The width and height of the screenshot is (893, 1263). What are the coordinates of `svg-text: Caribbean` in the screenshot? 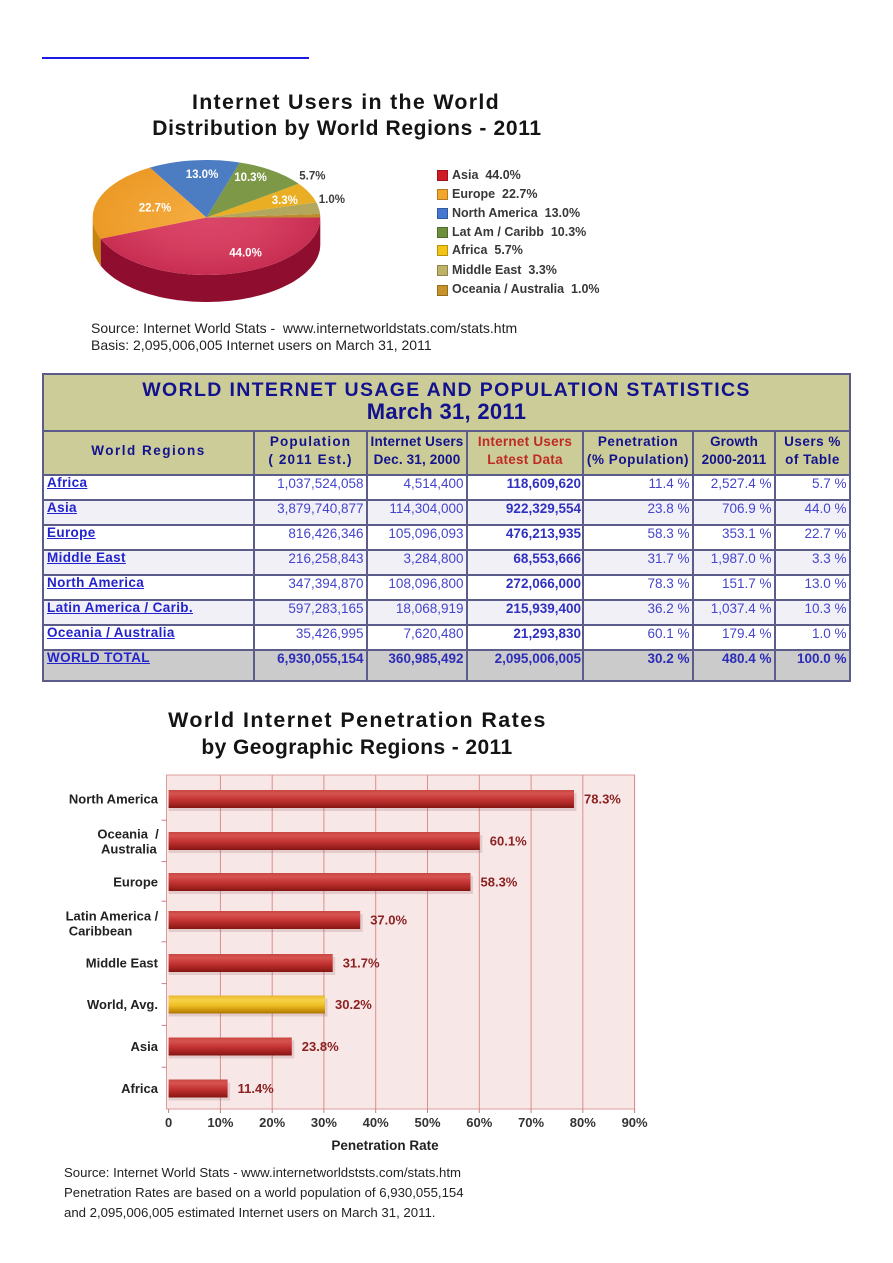 It's located at (101, 931).